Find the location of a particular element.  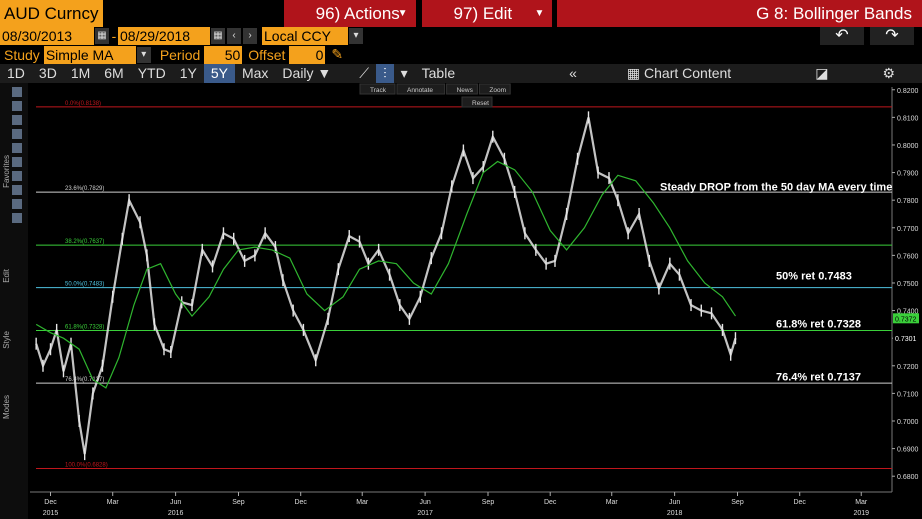

y-tick-label: 0.6900 is located at coordinates (908, 450).